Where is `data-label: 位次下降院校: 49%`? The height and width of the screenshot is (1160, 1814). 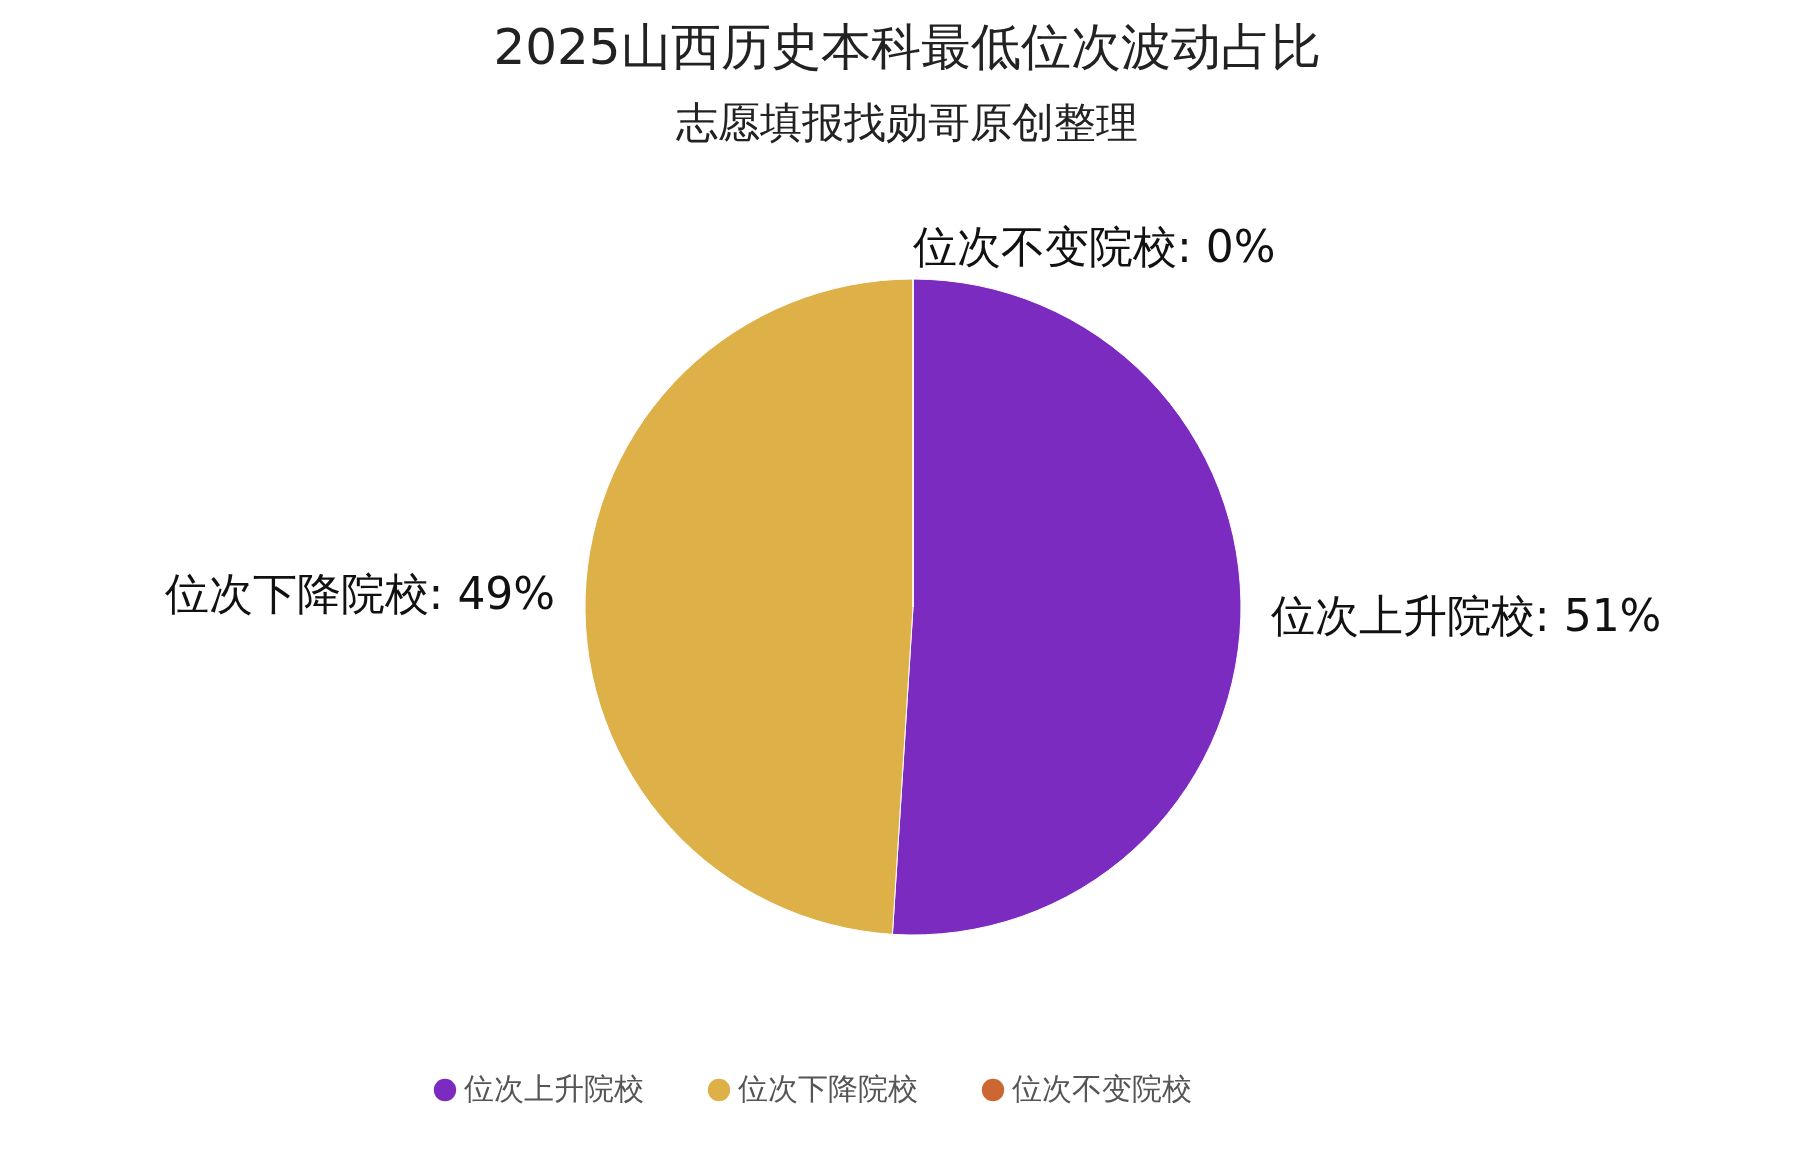
data-label: 位次下降院校: 49% is located at coordinates (360, 593).